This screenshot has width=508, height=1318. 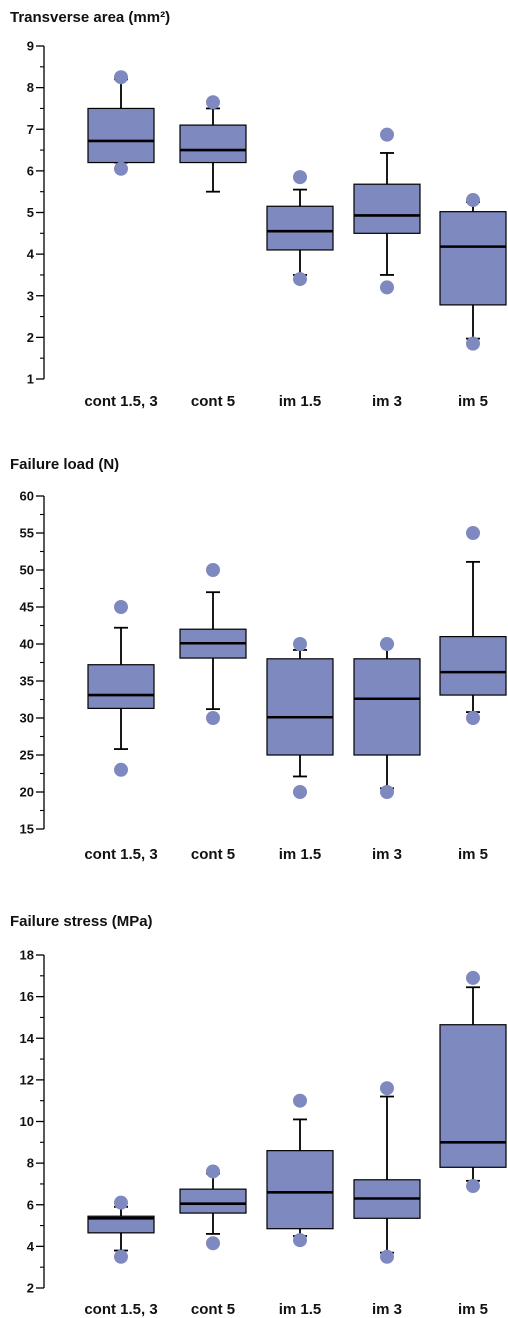 I want to click on y-tick-label: 12, so click(x=27, y=1079).